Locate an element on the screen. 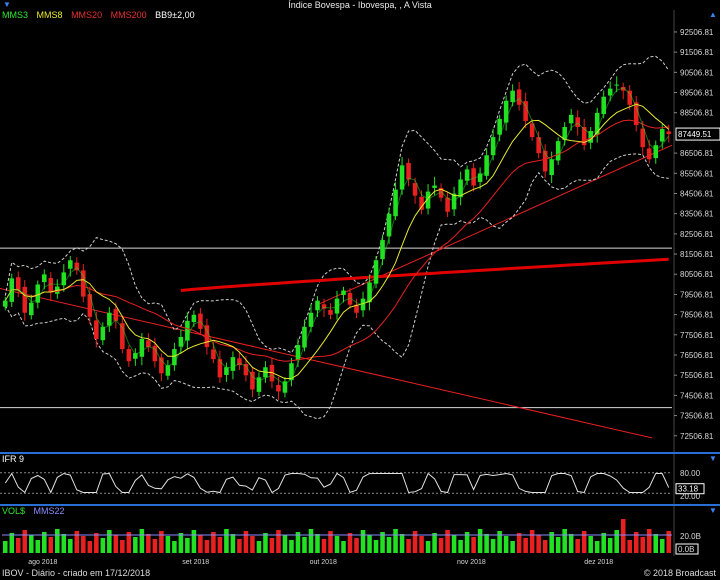 The height and width of the screenshot is (580, 720). volume-pane: VOL$ MMS22 ▼ 20.0B 0.0B is located at coordinates (360, 531).